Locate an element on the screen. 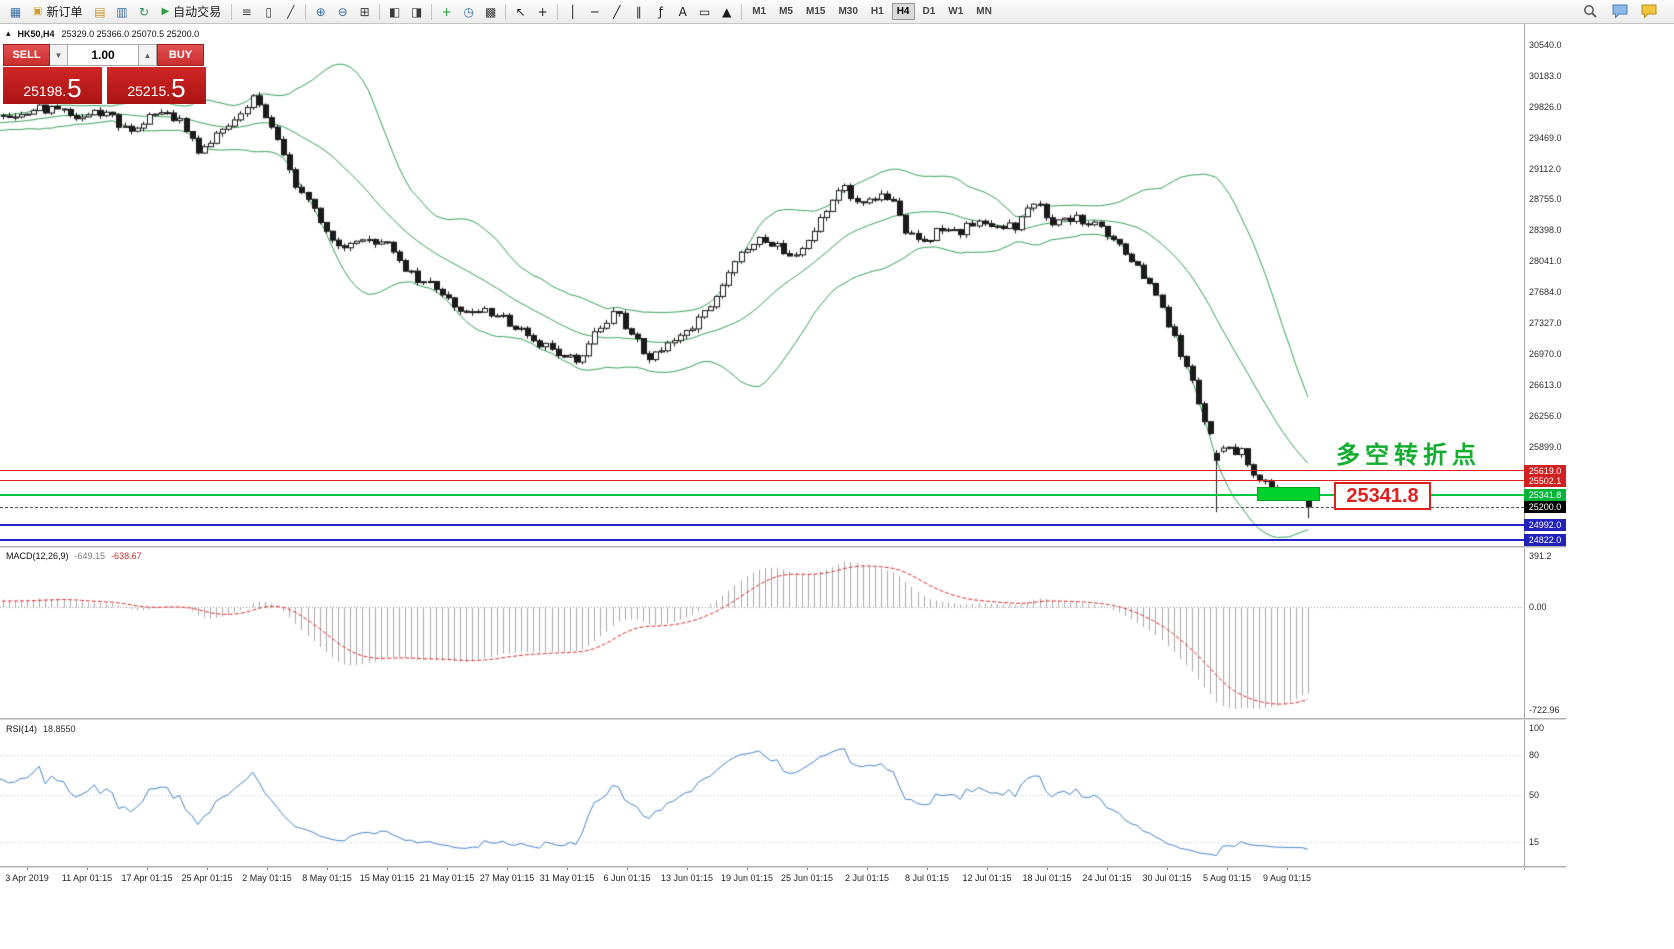  volume-decrease-button: ▼ is located at coordinates (59, 55).